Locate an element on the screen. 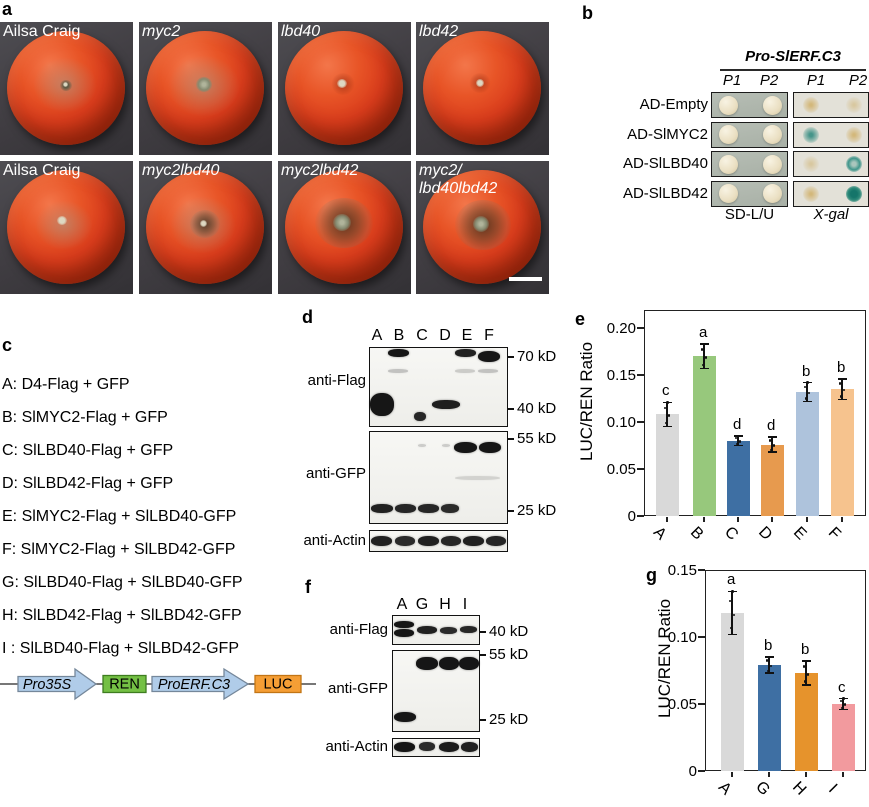 The height and width of the screenshot is (807, 869). bar-D is located at coordinates (772, 480).